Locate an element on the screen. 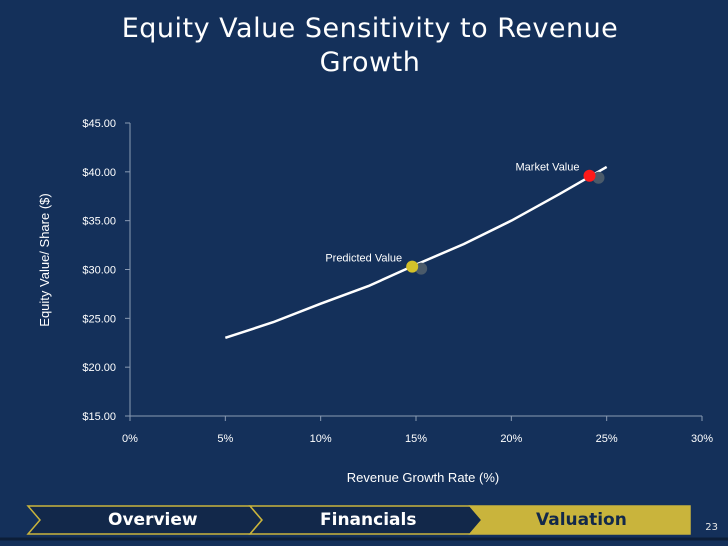 This screenshot has width=728, height=546. y-tick-label: $45.00 is located at coordinates (99, 124).